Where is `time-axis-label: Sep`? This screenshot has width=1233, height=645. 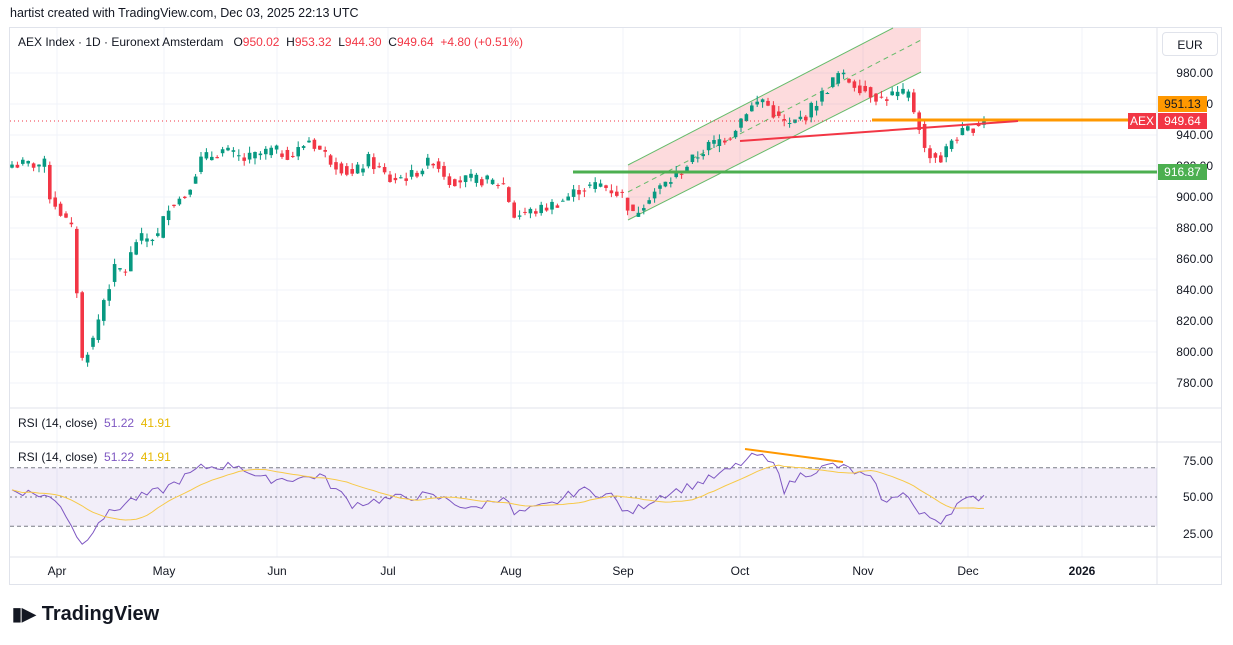
time-axis-label: Sep is located at coordinates (623, 571).